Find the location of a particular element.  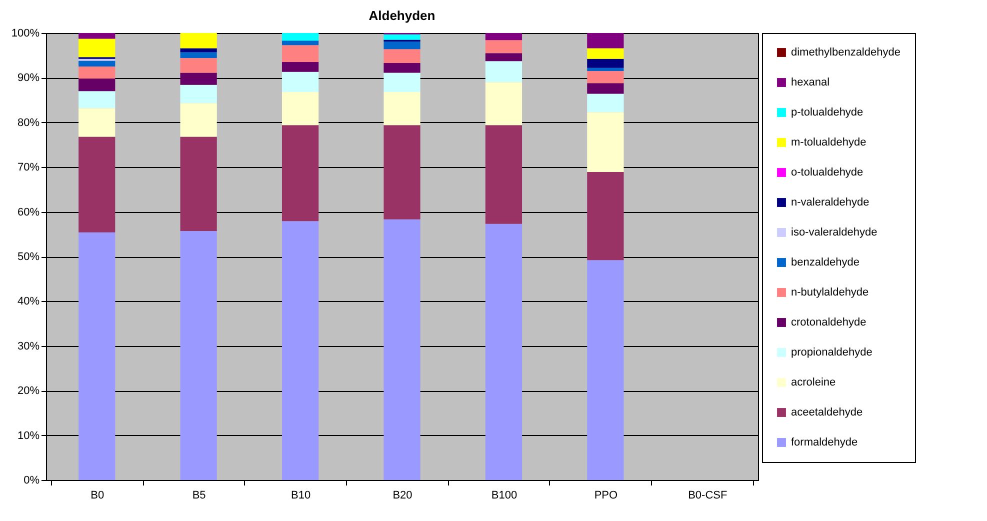

x-tick-label: PPO is located at coordinates (606, 496).